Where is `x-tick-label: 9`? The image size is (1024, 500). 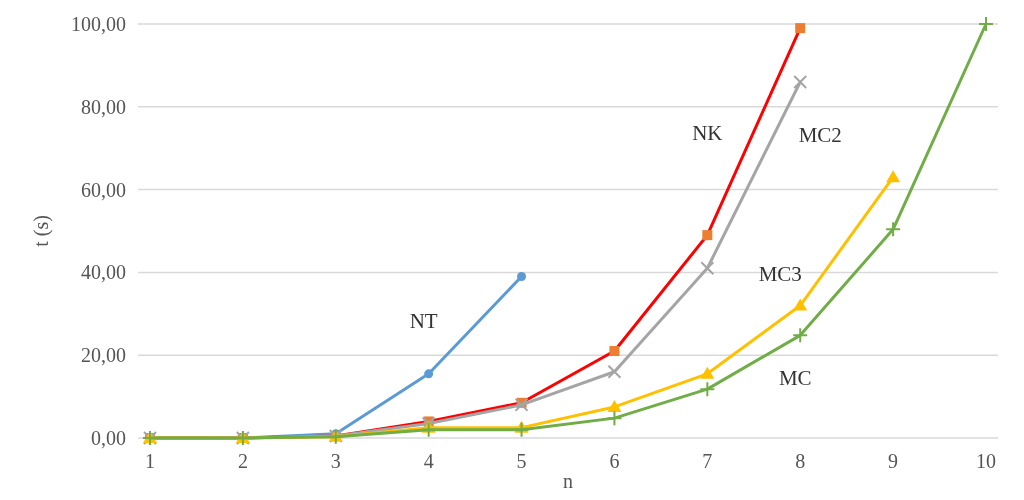 x-tick-label: 9 is located at coordinates (893, 461).